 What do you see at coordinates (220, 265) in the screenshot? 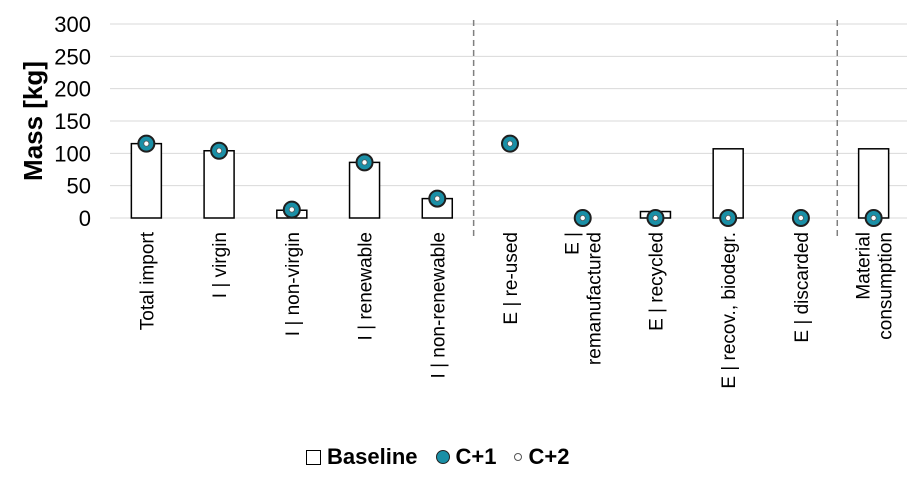
I see `x-category-label: I | virgin` at bounding box center [220, 265].